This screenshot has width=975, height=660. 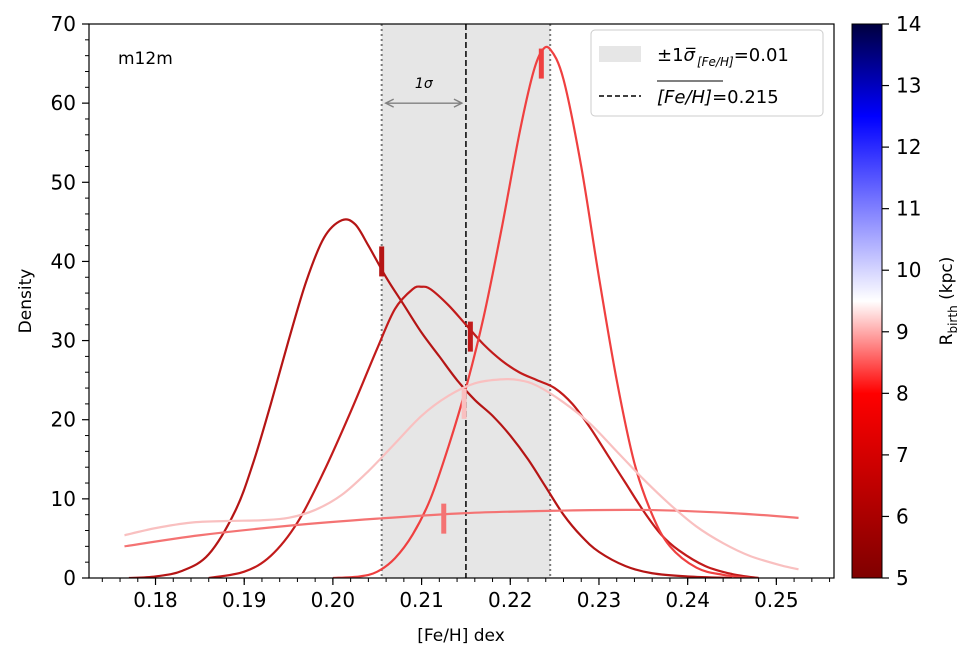 What do you see at coordinates (63, 24) in the screenshot?
I see `y-tick-label: 70` at bounding box center [63, 24].